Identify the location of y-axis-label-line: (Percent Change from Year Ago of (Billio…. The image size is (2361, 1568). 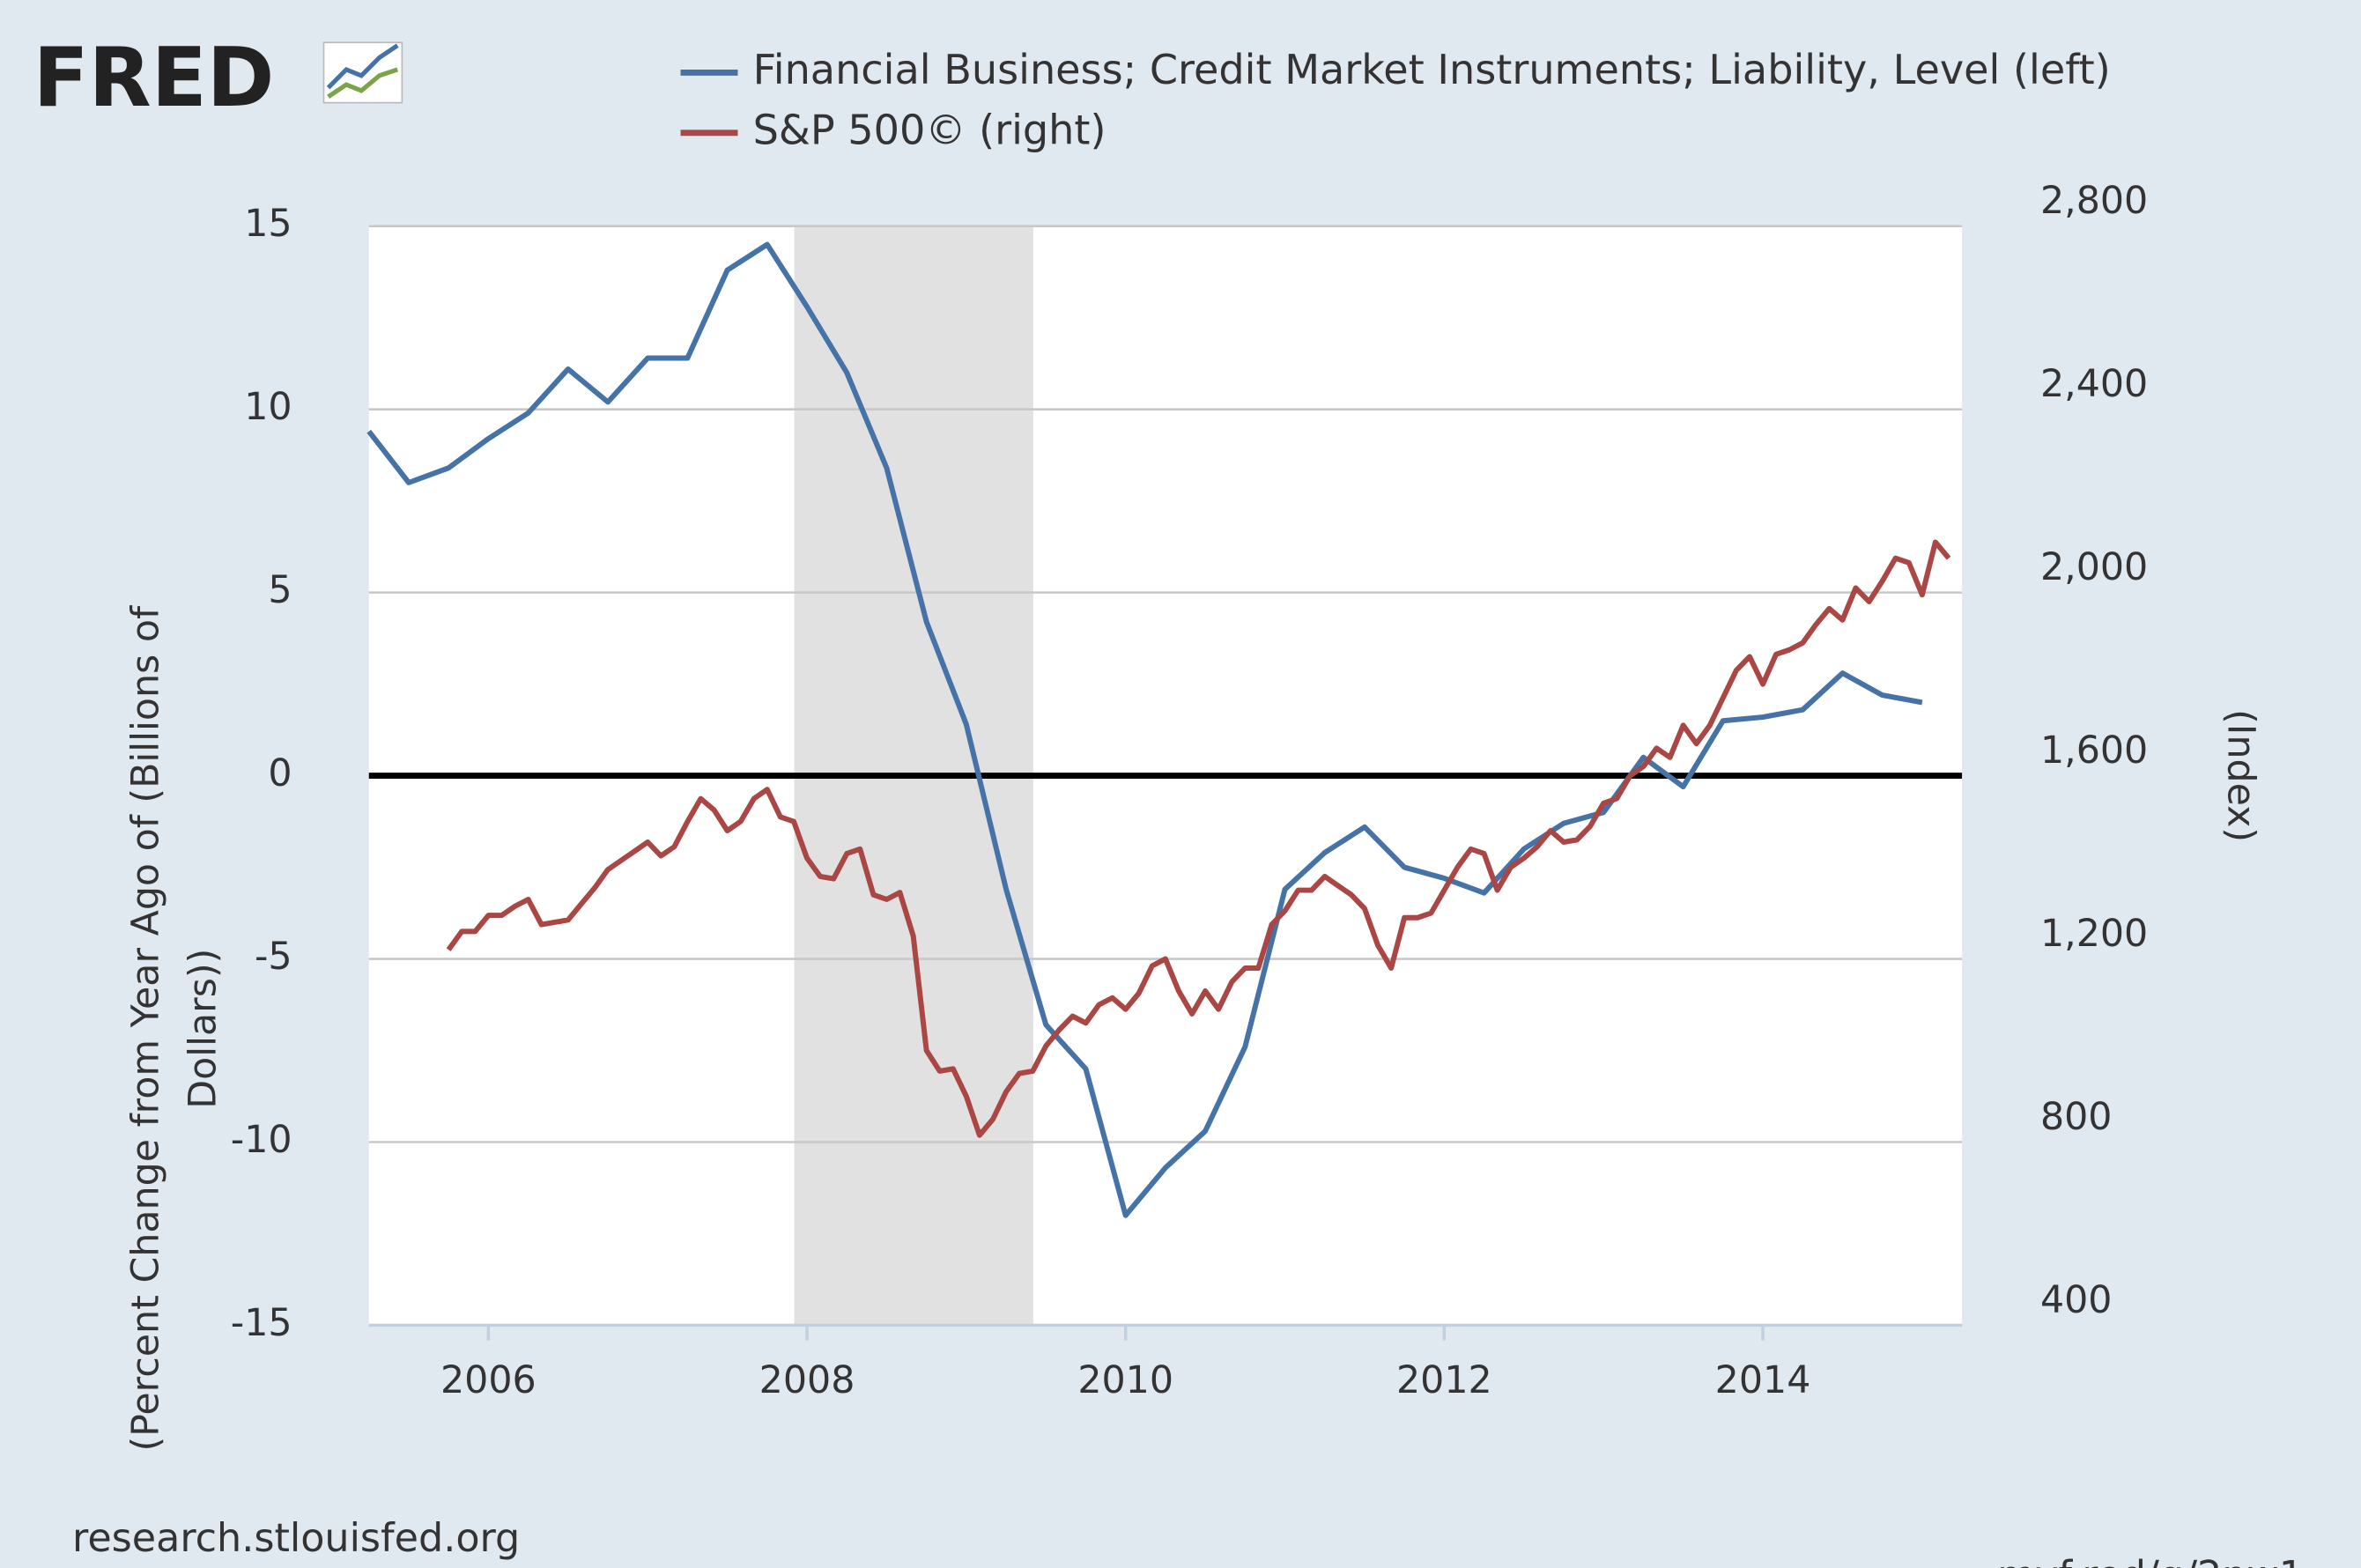
(145, 1028).